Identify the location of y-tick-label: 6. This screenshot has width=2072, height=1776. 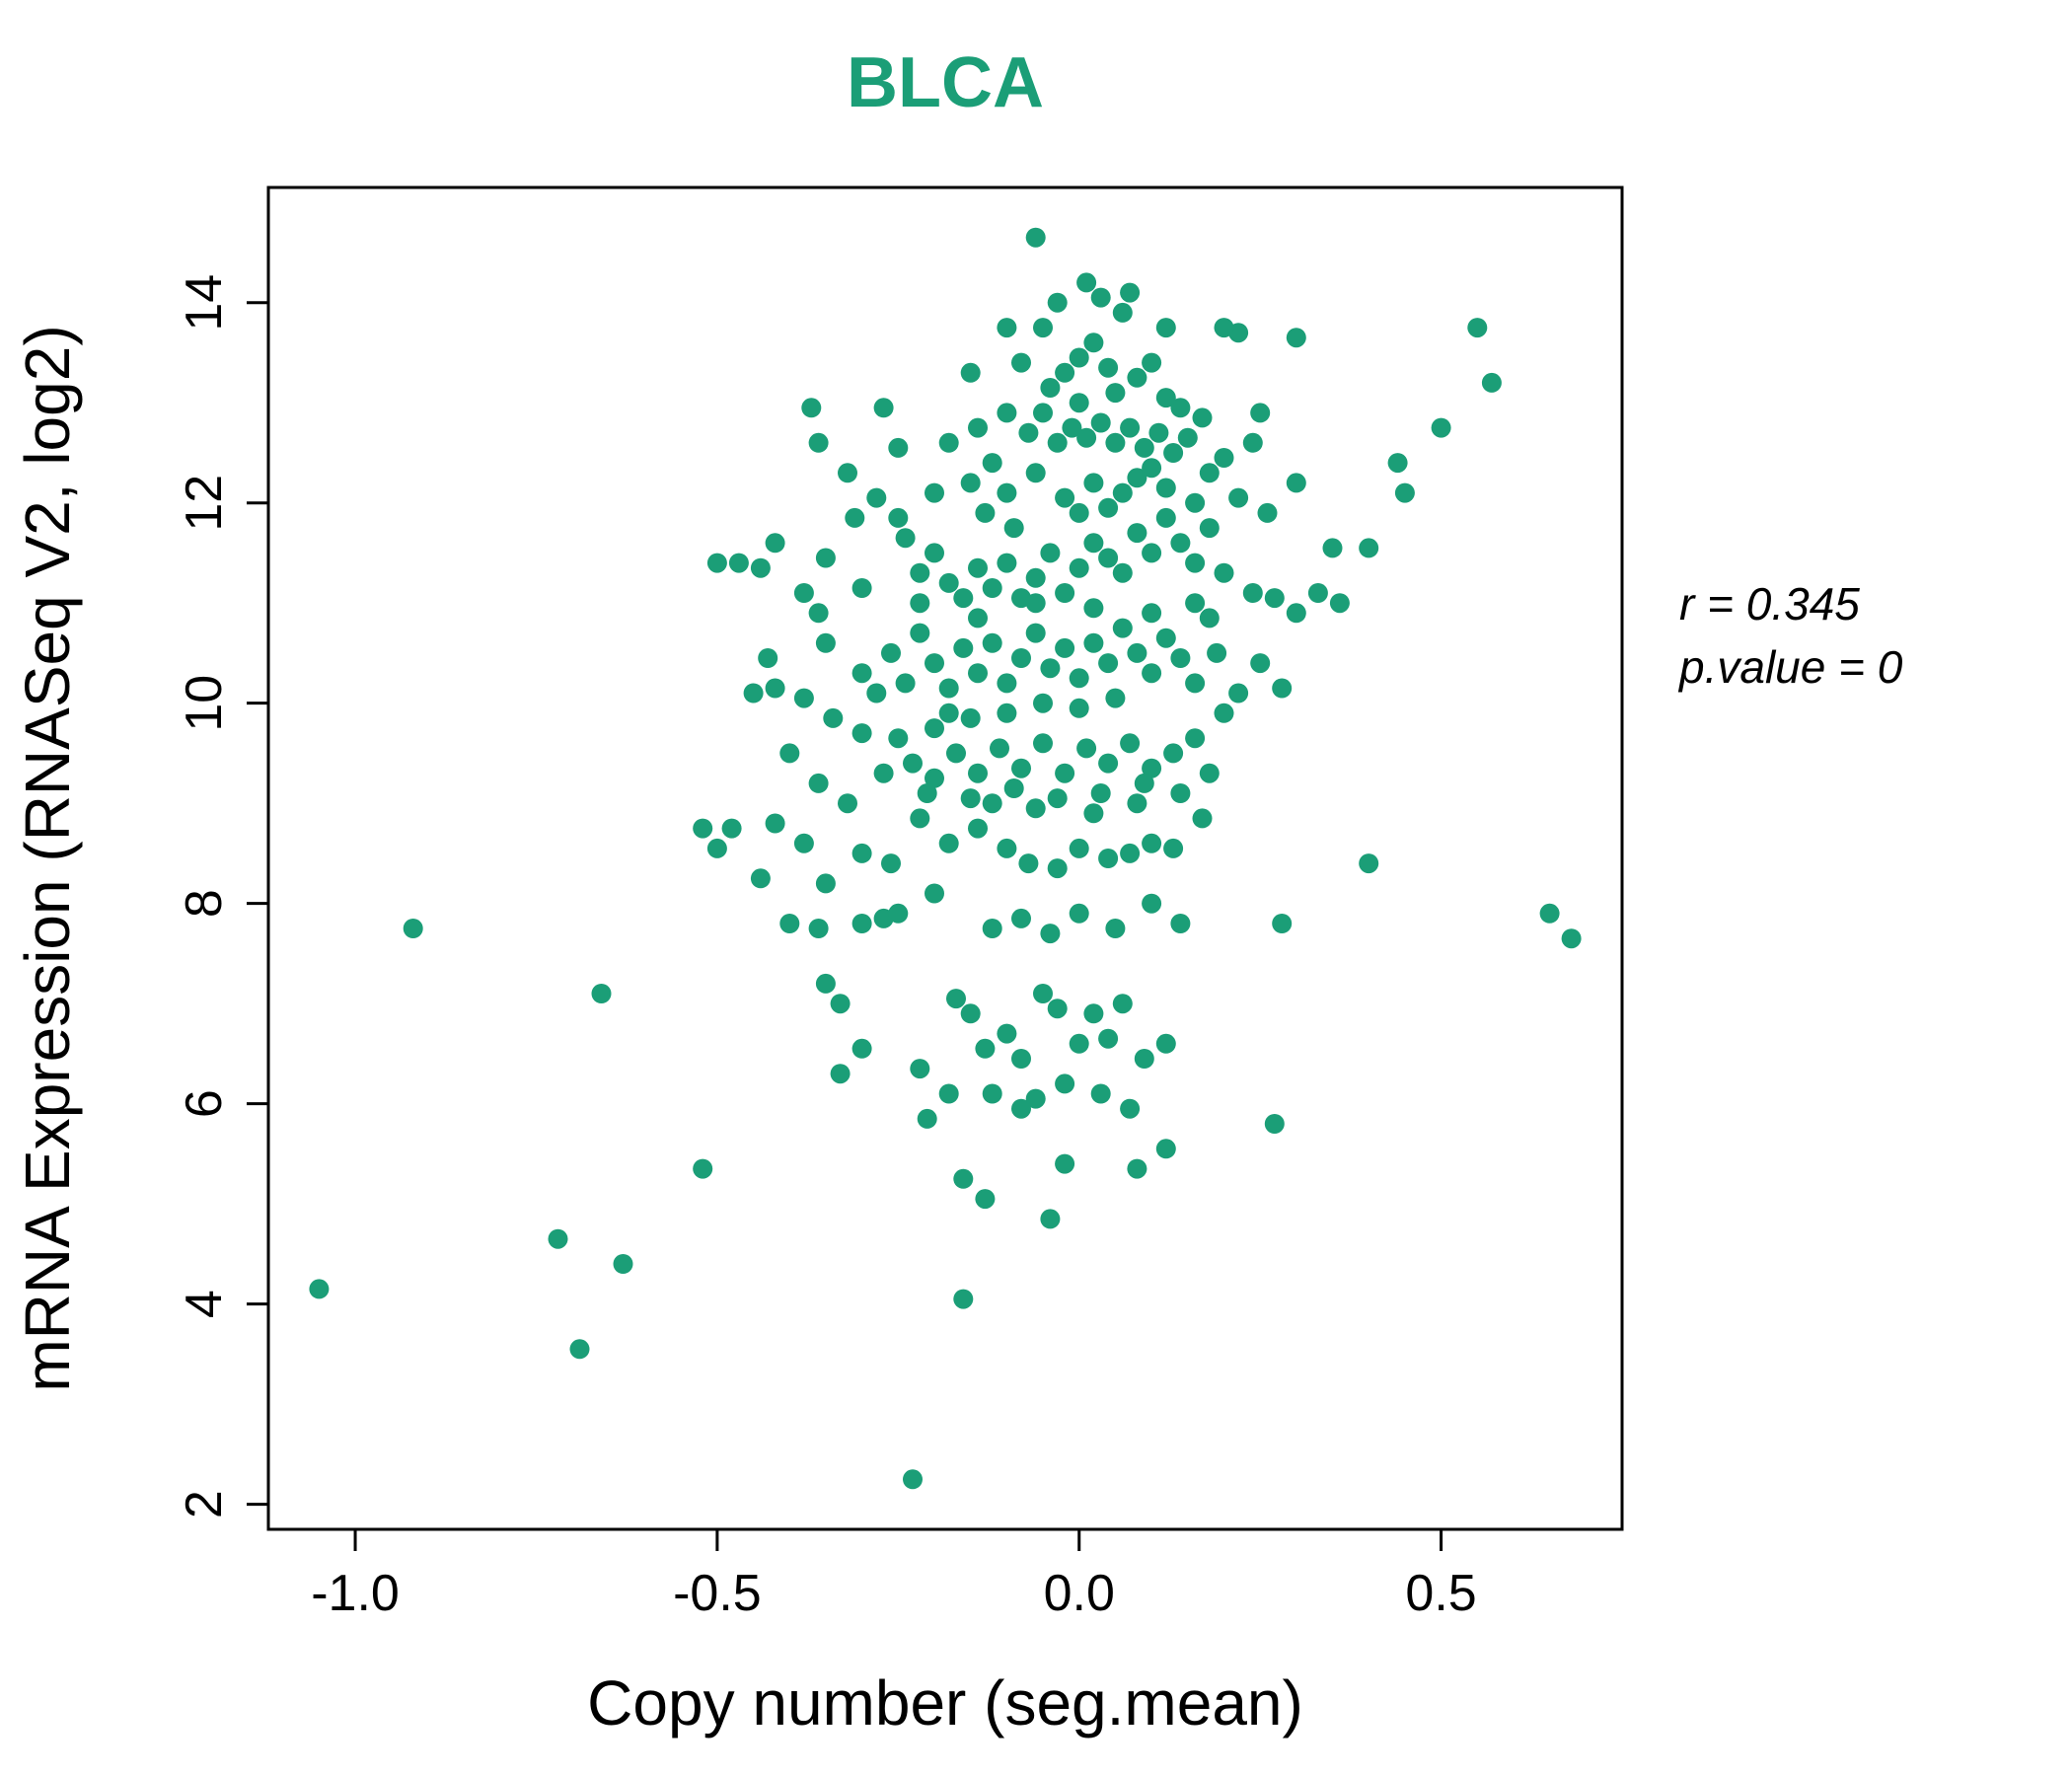
(205, 1104).